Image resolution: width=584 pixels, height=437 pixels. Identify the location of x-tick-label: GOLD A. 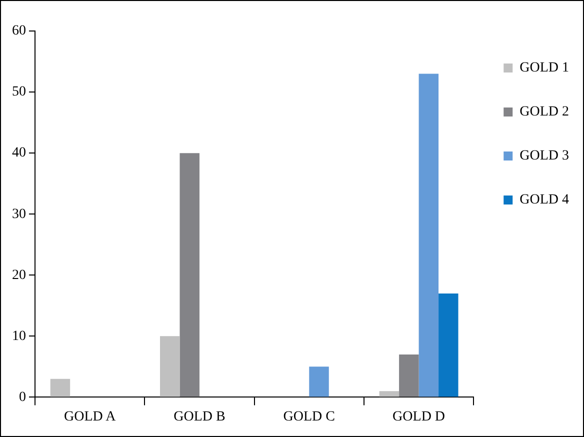
(90, 416).